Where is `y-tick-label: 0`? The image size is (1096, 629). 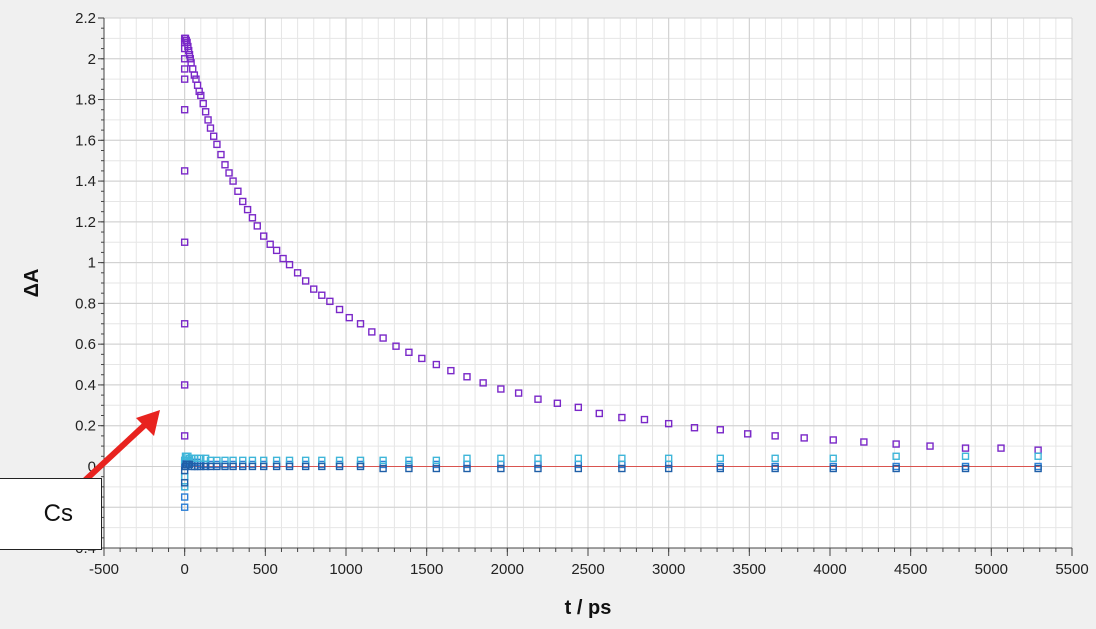 y-tick-label: 0 is located at coordinates (92, 466).